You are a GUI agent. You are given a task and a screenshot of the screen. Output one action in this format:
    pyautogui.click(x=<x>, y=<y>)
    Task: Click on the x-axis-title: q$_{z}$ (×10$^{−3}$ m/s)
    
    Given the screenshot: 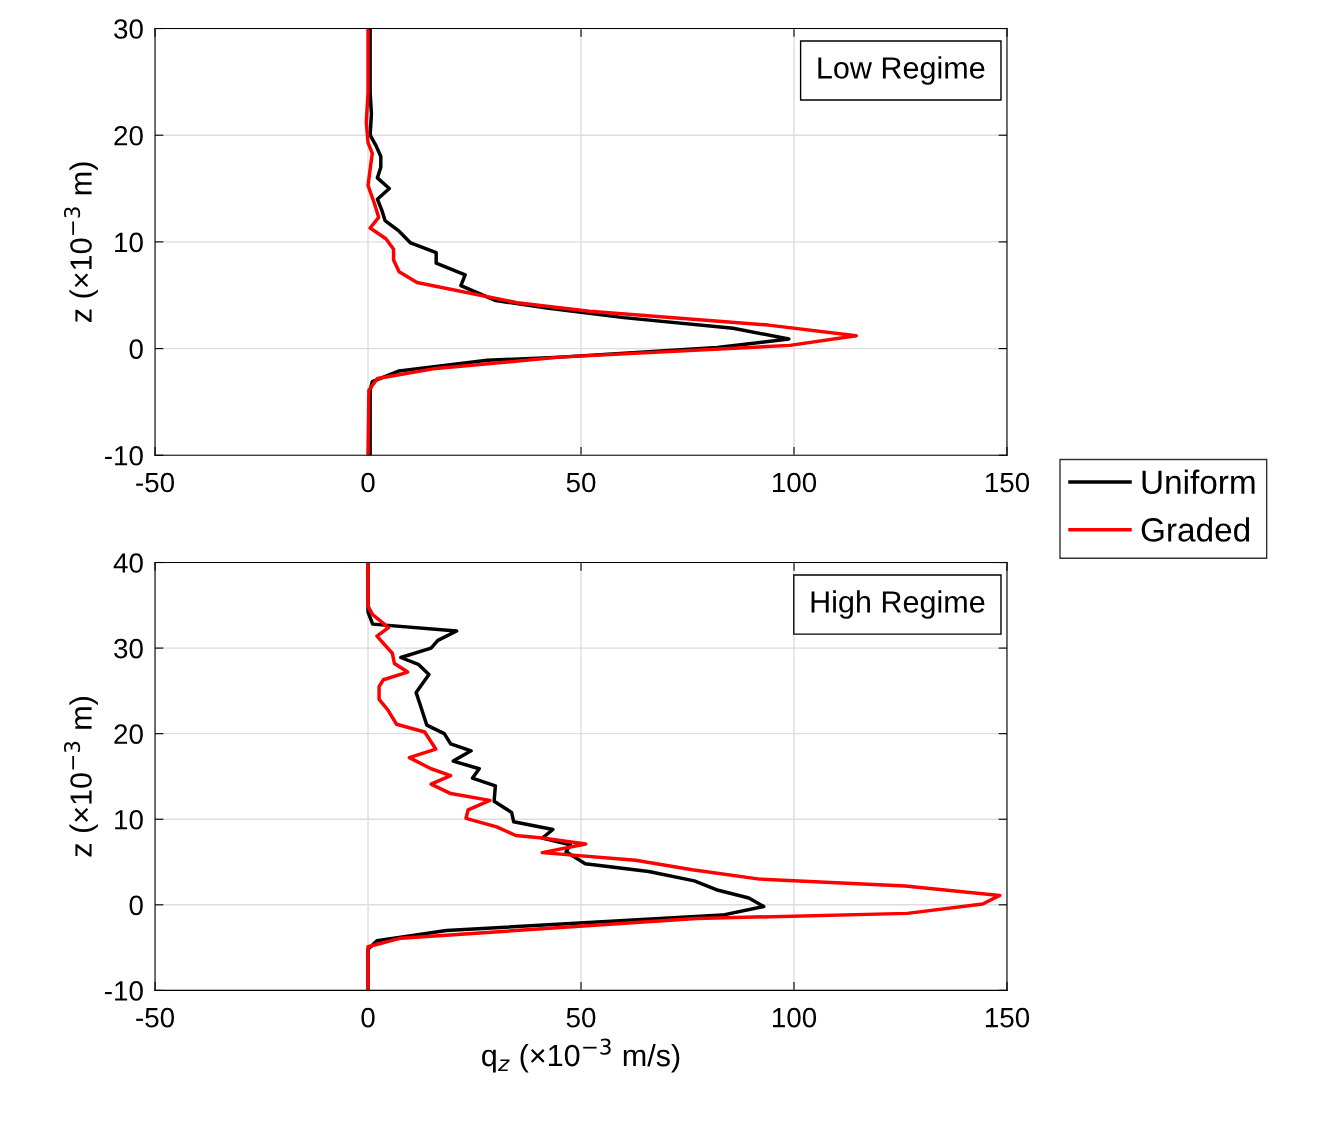 What is the action you would take?
    pyautogui.click(x=581, y=1055)
    